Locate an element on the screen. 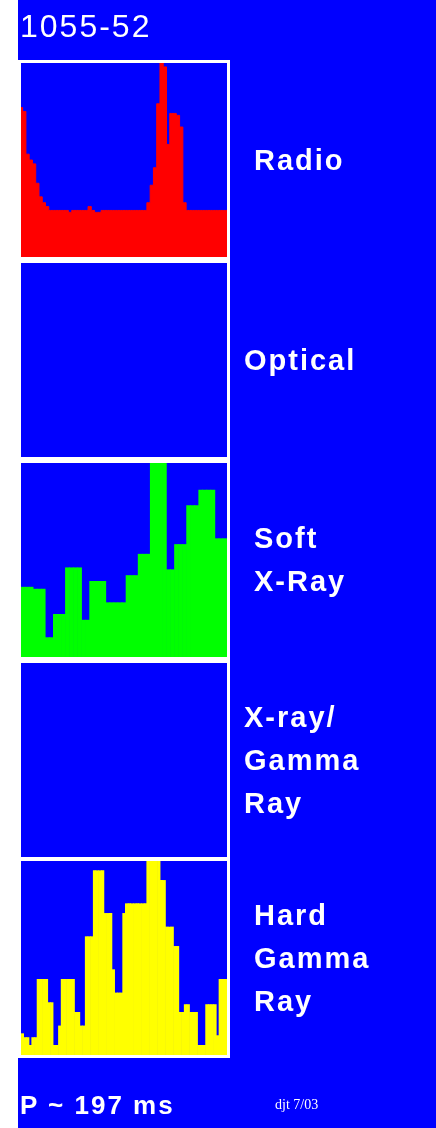  text: 1055-52 is located at coordinates (86, 26).